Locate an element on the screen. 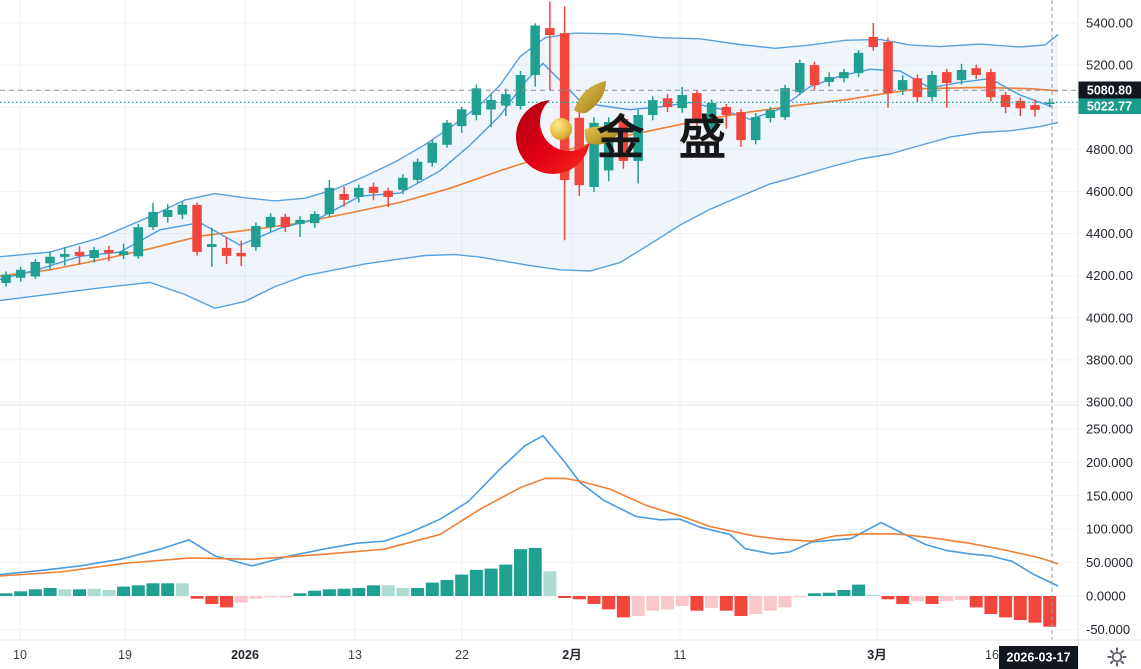  indicator-tick-label: 150.000 is located at coordinates (1109, 495).